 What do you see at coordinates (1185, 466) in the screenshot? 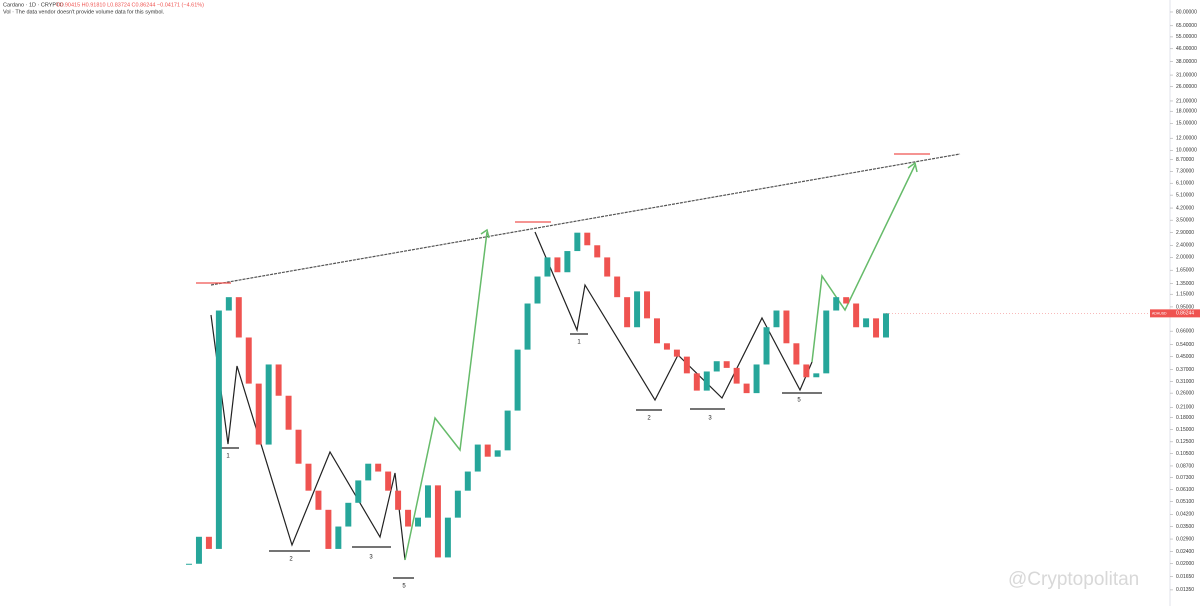
I see `y-tick-label: 0.08700` at bounding box center [1185, 466].